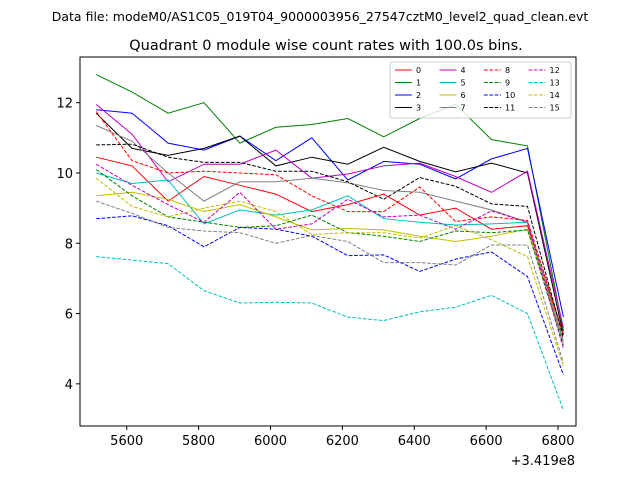 The width and height of the screenshot is (640, 480). Describe the element at coordinates (555, 70) in the screenshot. I see `legend-label-12: 12` at that location.